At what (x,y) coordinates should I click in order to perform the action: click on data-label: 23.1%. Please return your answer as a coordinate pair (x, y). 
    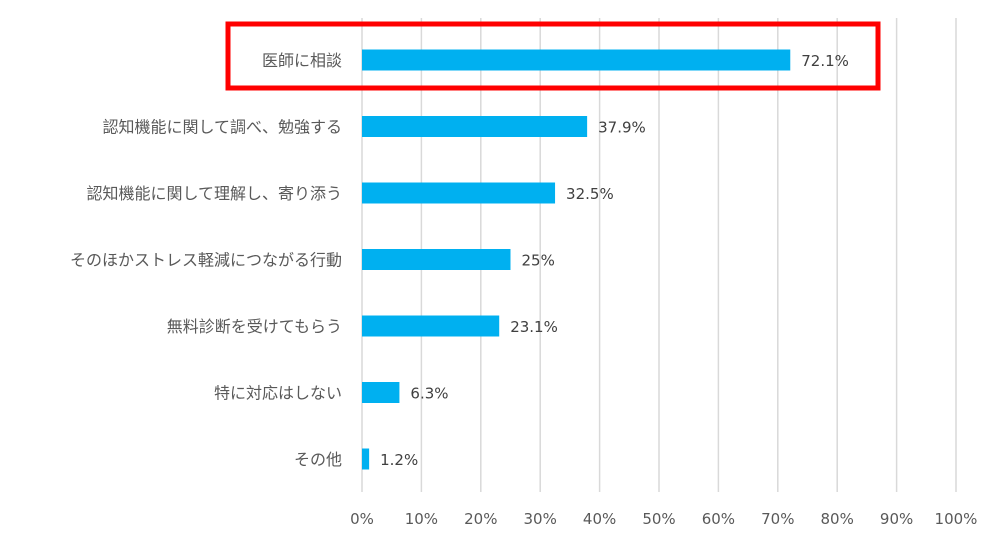
    Looking at the image, I should click on (534, 327).